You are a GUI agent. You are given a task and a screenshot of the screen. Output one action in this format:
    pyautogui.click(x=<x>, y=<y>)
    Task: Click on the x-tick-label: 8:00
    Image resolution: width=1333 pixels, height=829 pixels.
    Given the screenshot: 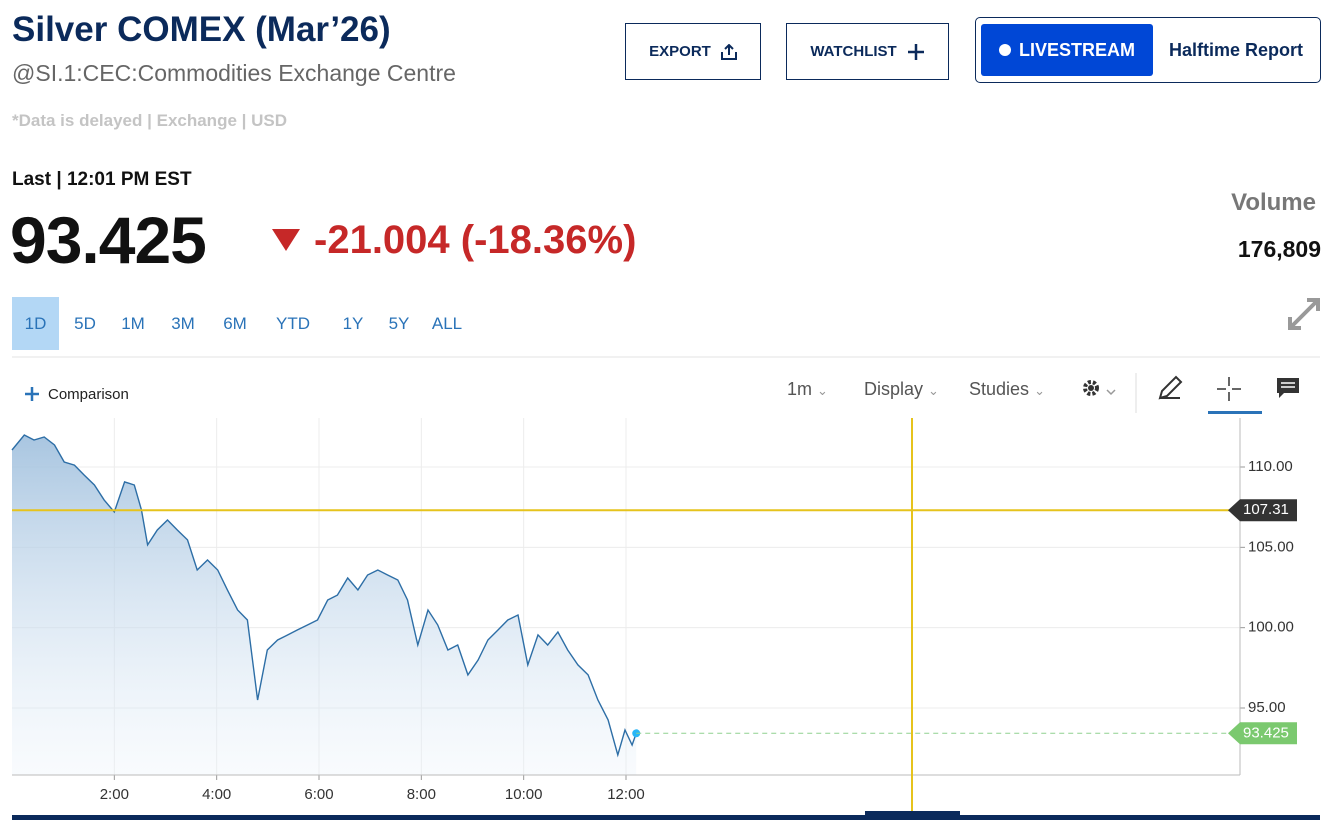 What is the action you would take?
    pyautogui.click(x=421, y=794)
    